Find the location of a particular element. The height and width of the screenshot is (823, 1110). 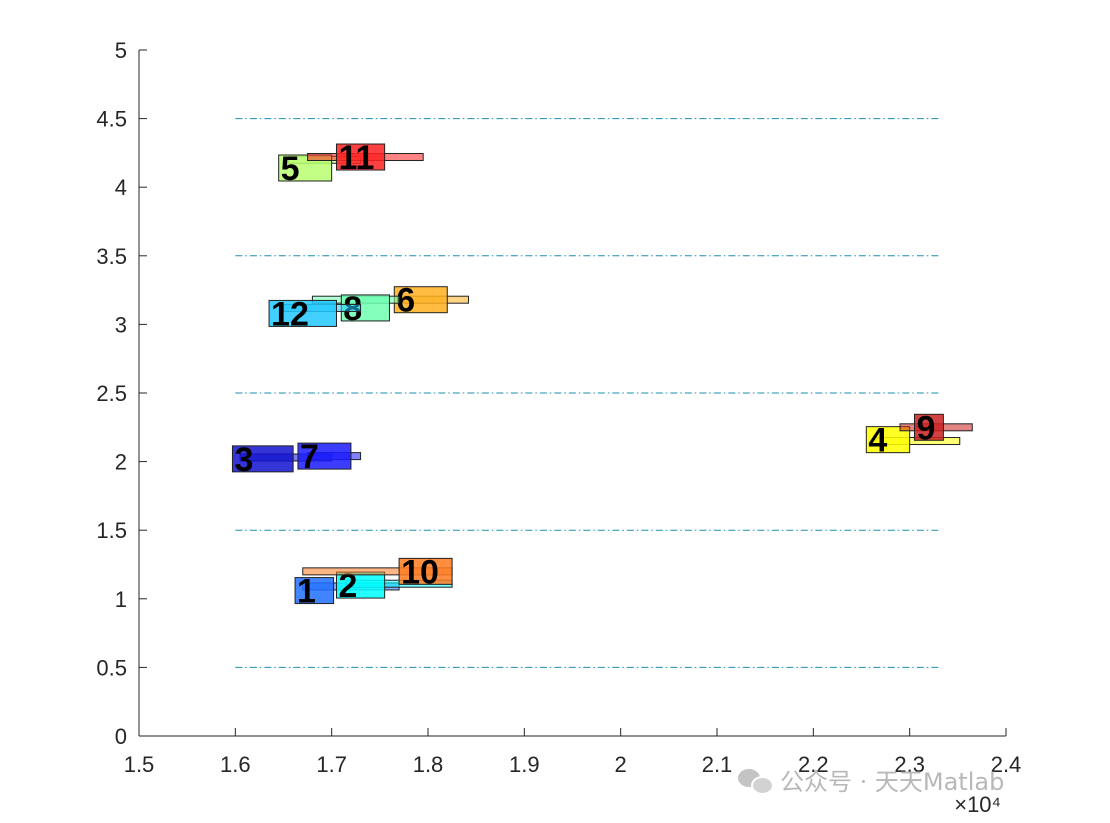

x-tick-label: 1.9 is located at coordinates (524, 764).